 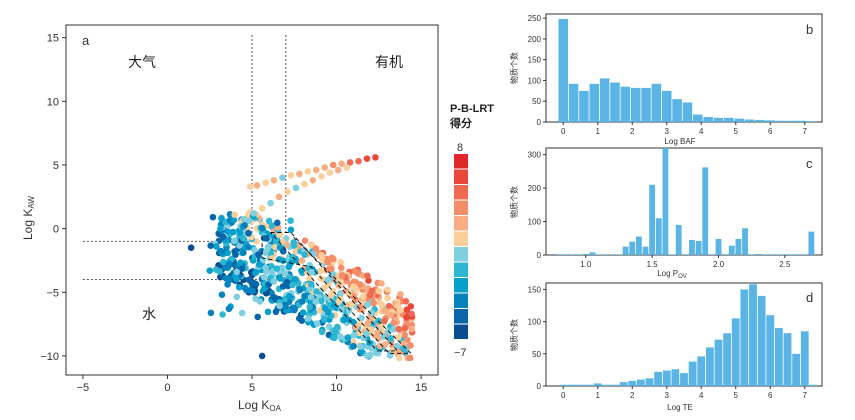 What do you see at coordinates (56, 166) in the screenshot?
I see `y-tick-label: 5` at bounding box center [56, 166].